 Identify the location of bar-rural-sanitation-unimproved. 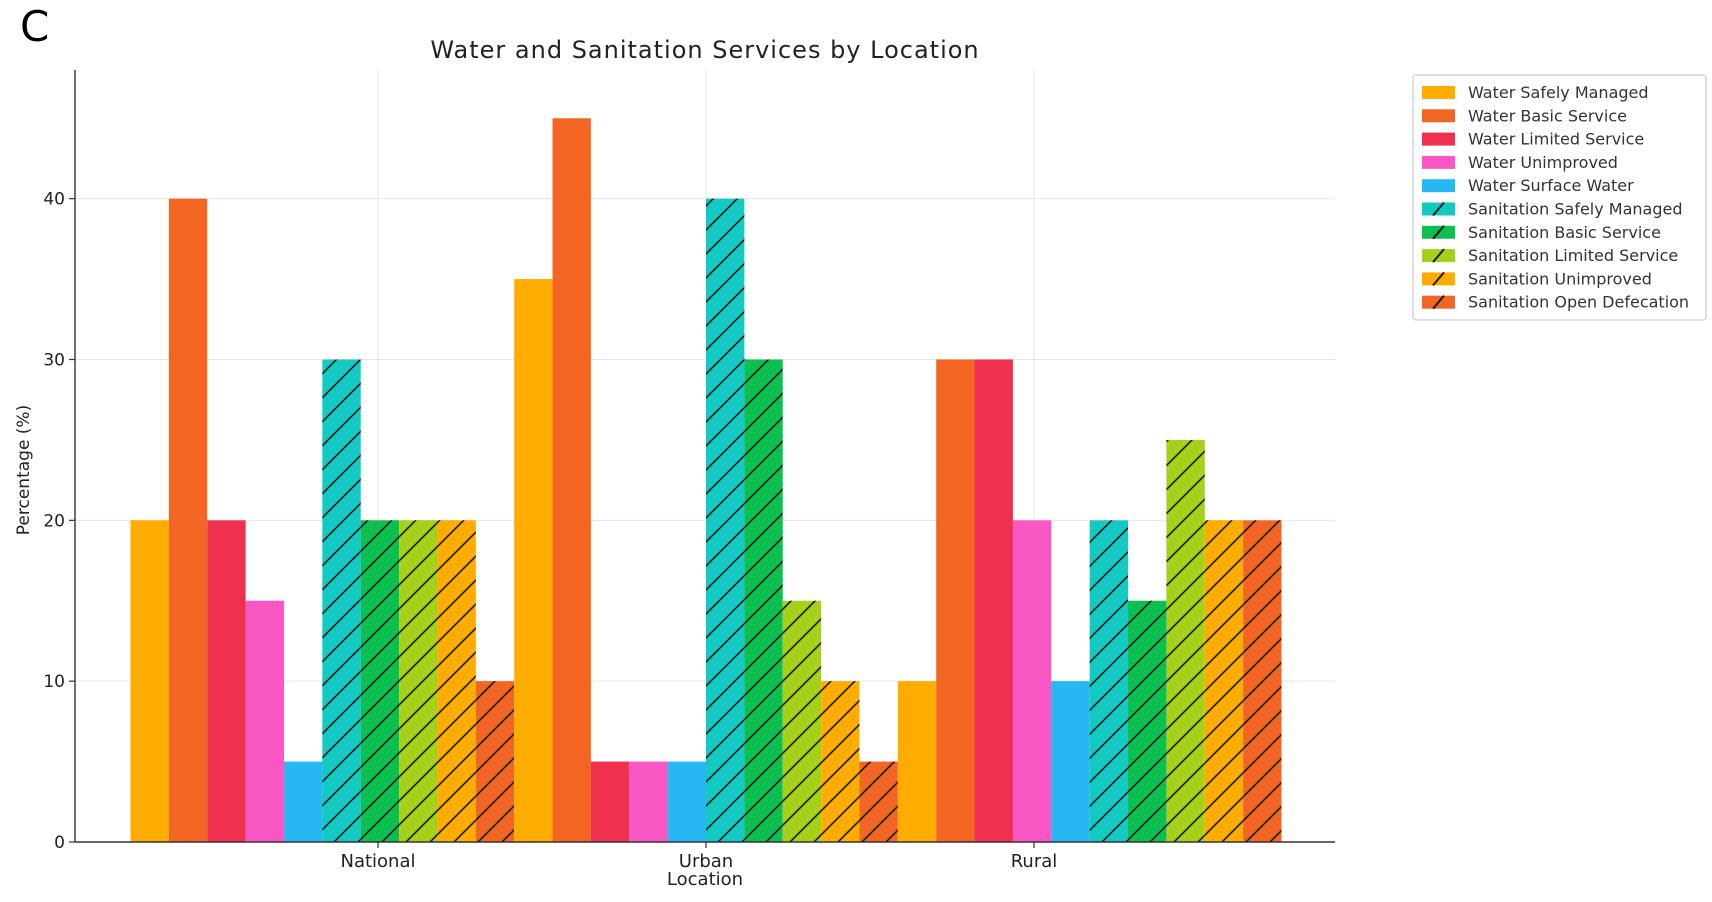
(1224, 681).